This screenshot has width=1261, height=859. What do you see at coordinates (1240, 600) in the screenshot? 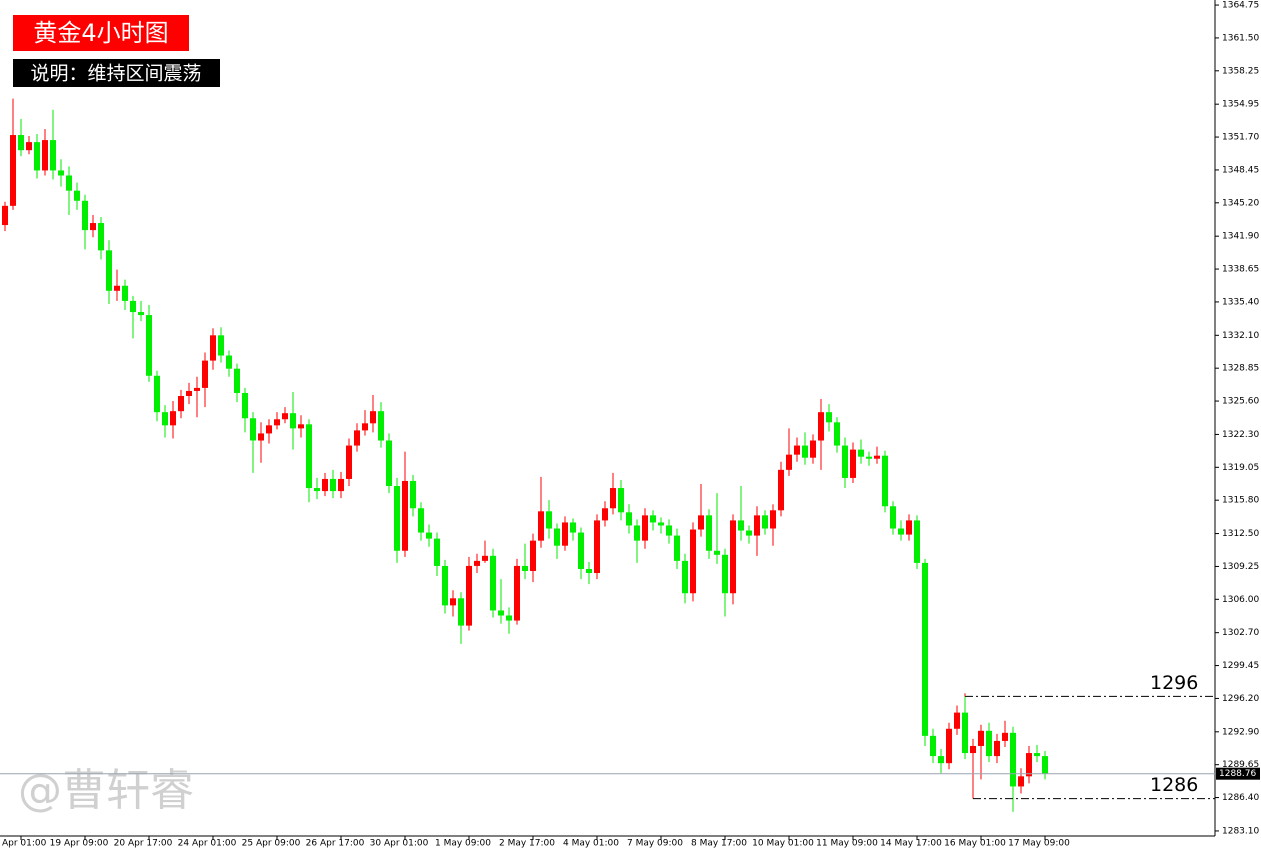
I see `y-tick-label: 1306.00` at bounding box center [1240, 600].